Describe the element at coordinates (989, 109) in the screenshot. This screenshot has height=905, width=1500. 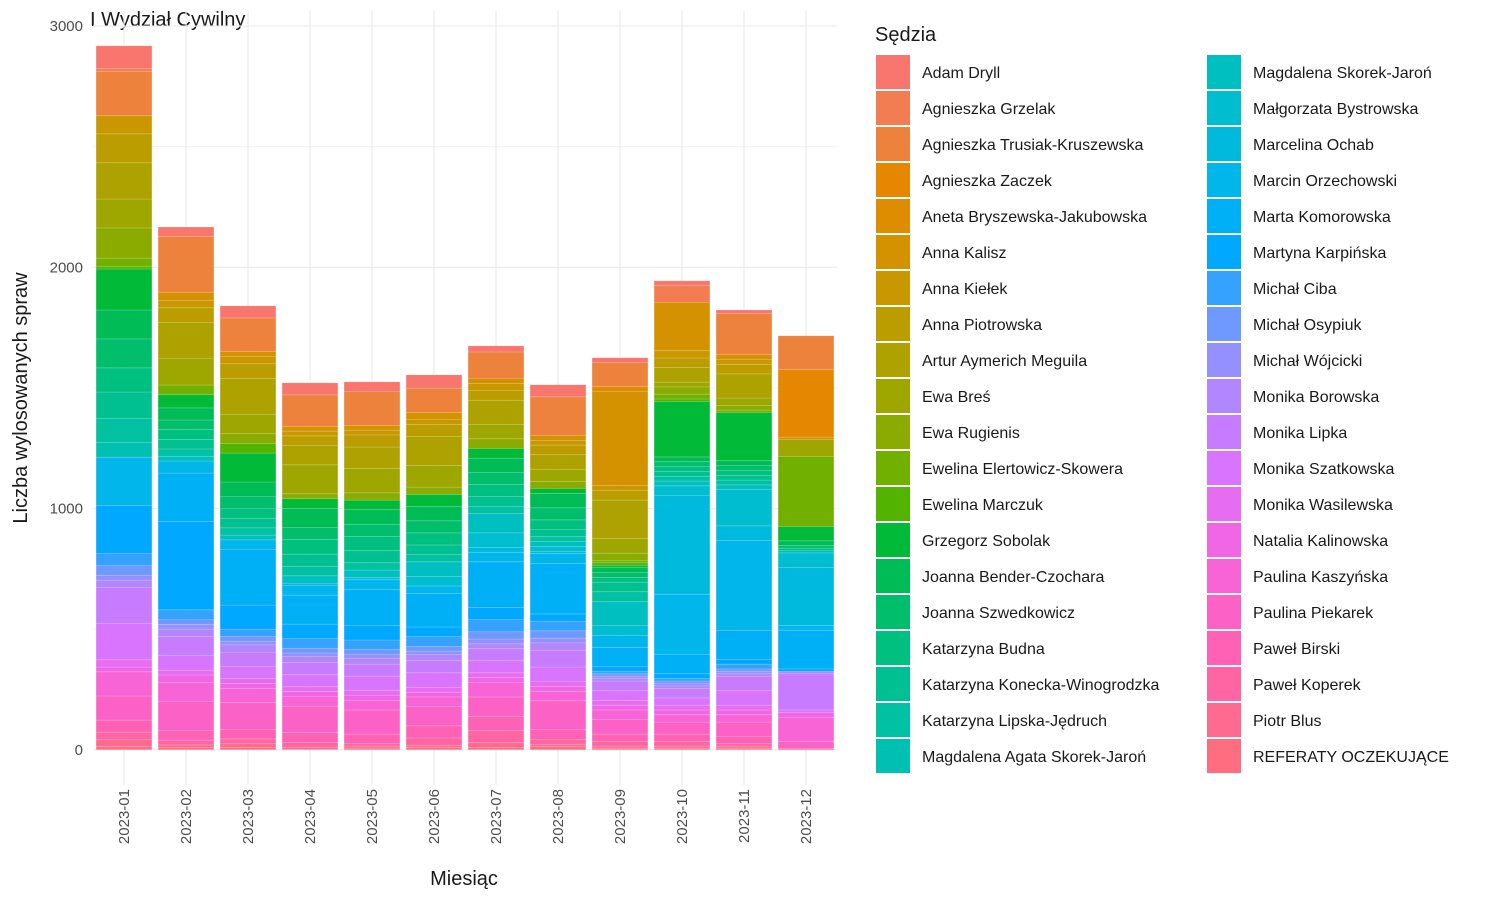
I see `legend-label: Agnieszka Grzelak` at that location.